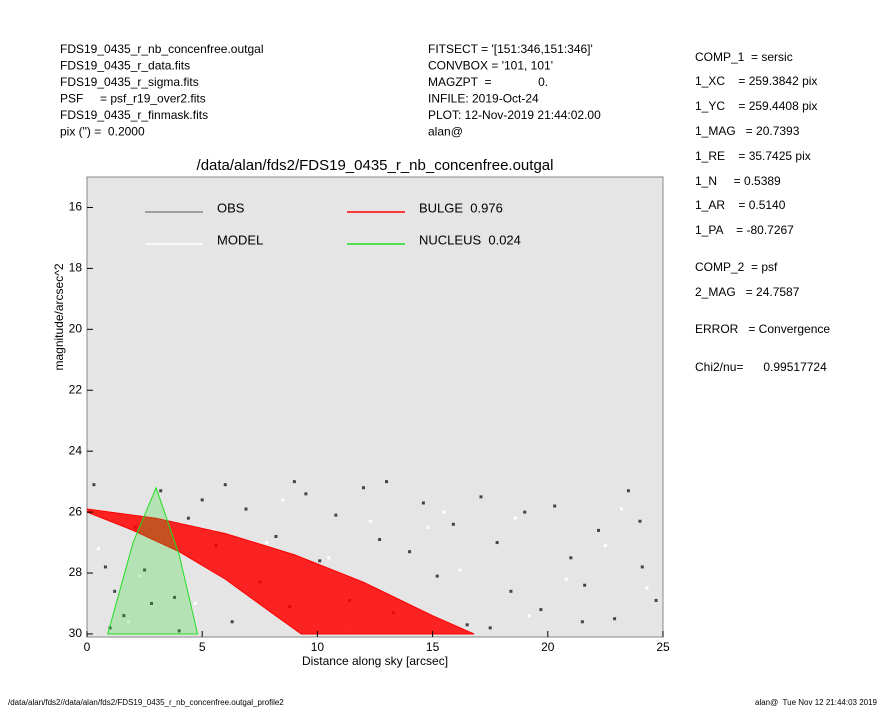 The image size is (885, 713). I want to click on y-axis-label: magnitude/arcsec^2, so click(59, 316).